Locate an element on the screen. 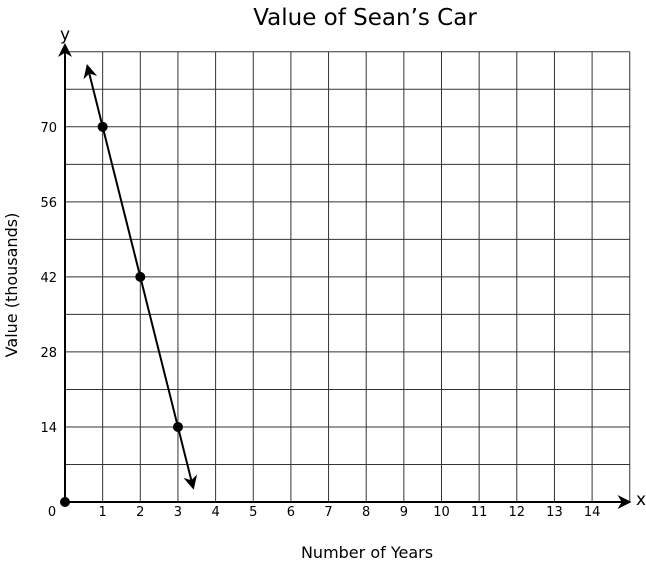 This screenshot has width=646, height=564. x-tick-label: 10 is located at coordinates (441, 512).